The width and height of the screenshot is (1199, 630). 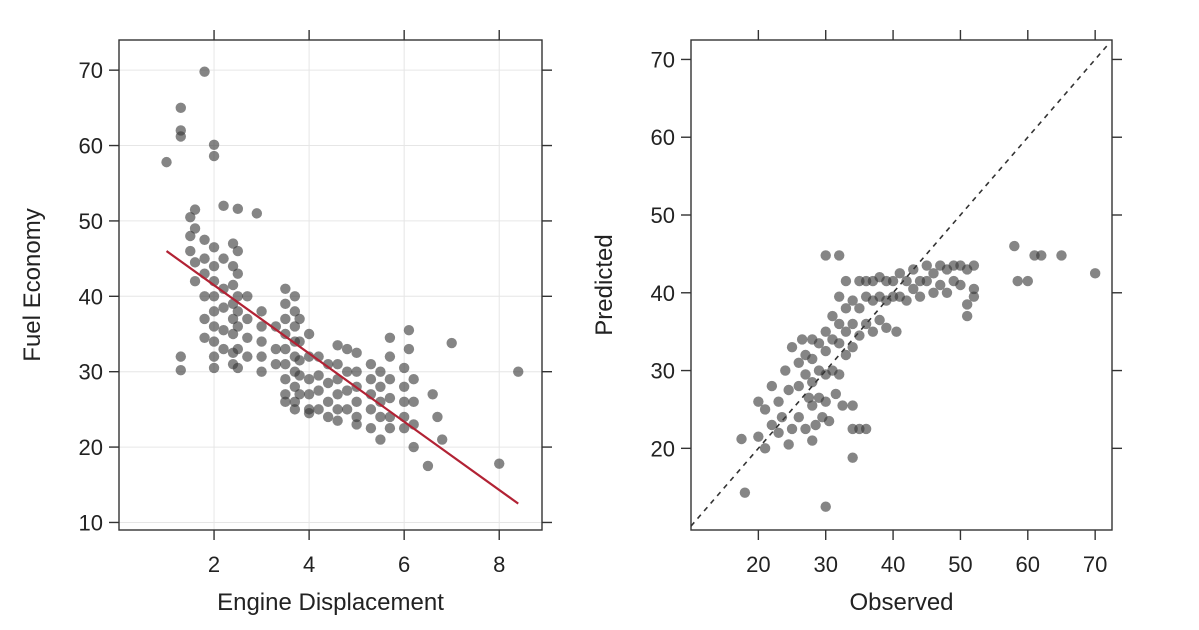 What do you see at coordinates (901, 602) in the screenshot?
I see `x-axis-label: Observed` at bounding box center [901, 602].